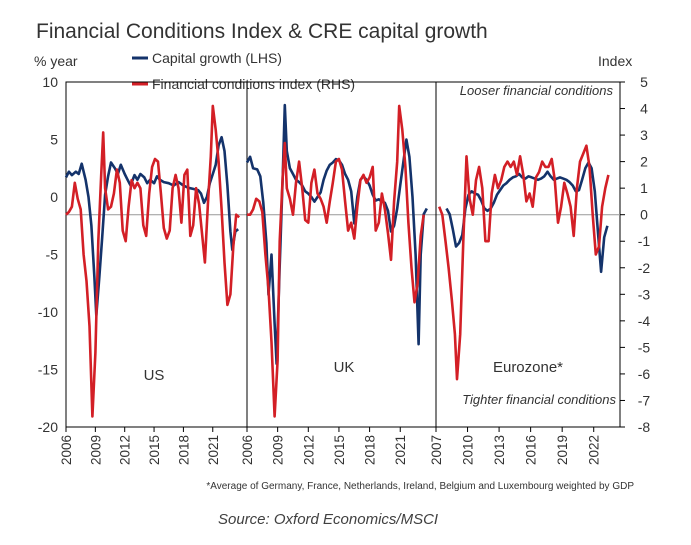 Image resolution: width=691 pixels, height=545 pixels. Describe the element at coordinates (644, 347) in the screenshot. I see `right-tick-label: -5` at that location.